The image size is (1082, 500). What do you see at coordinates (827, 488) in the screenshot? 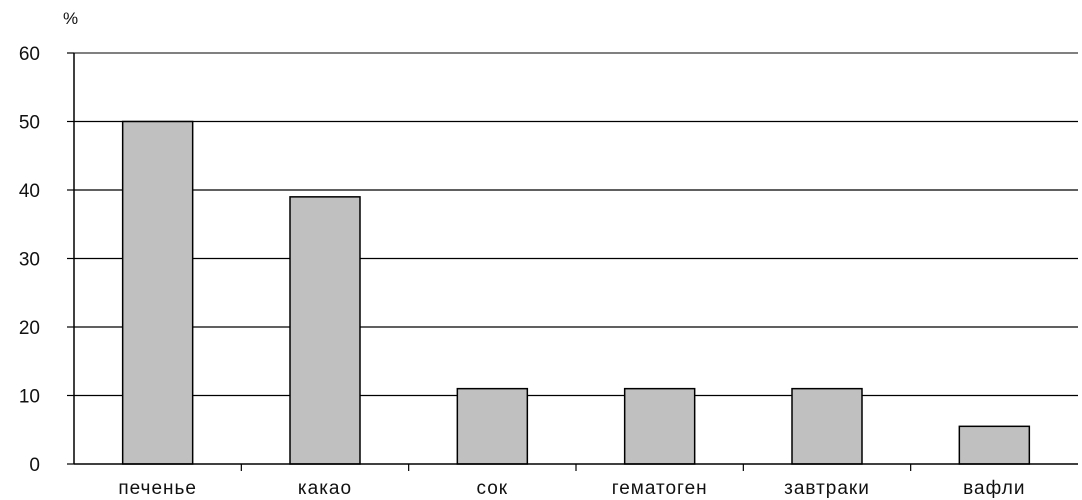
I see `category-label: завтраки` at bounding box center [827, 488].